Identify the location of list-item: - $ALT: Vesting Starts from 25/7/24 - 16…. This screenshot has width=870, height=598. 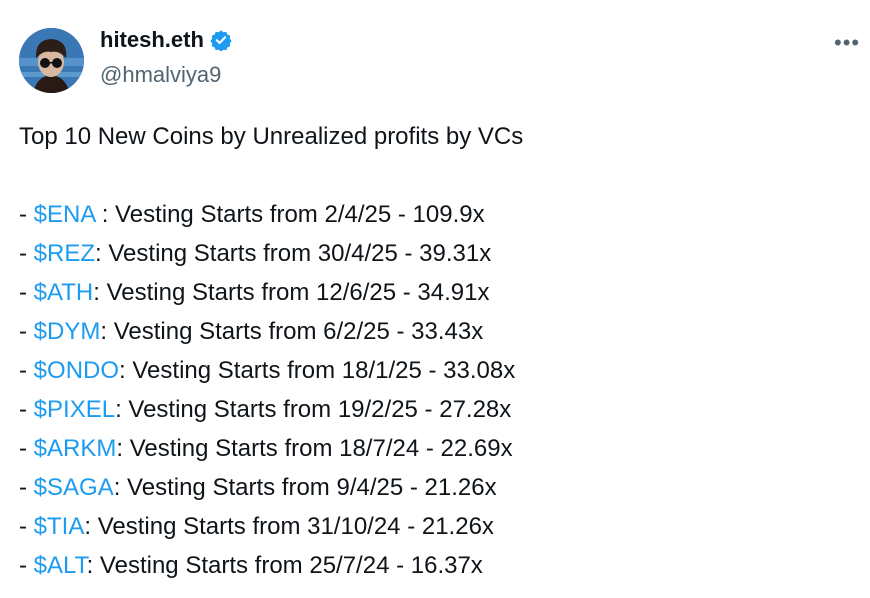
(271, 565).